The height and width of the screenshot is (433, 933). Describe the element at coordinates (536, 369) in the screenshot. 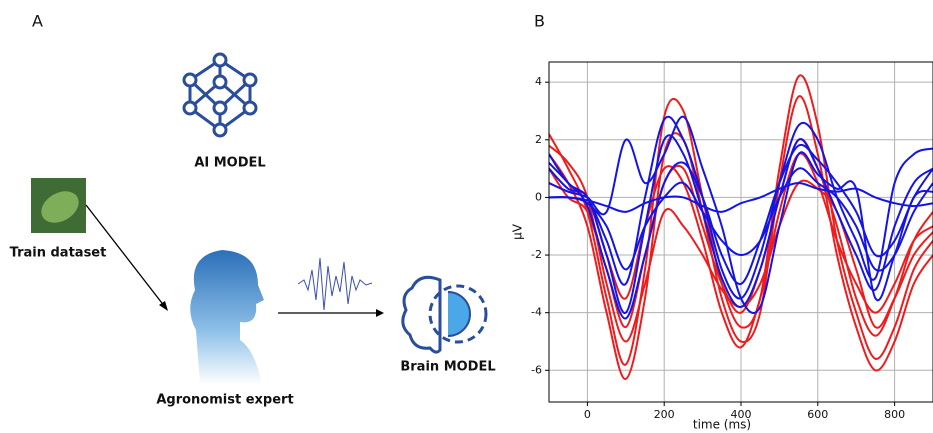

I see `y-tick-label: -6` at that location.